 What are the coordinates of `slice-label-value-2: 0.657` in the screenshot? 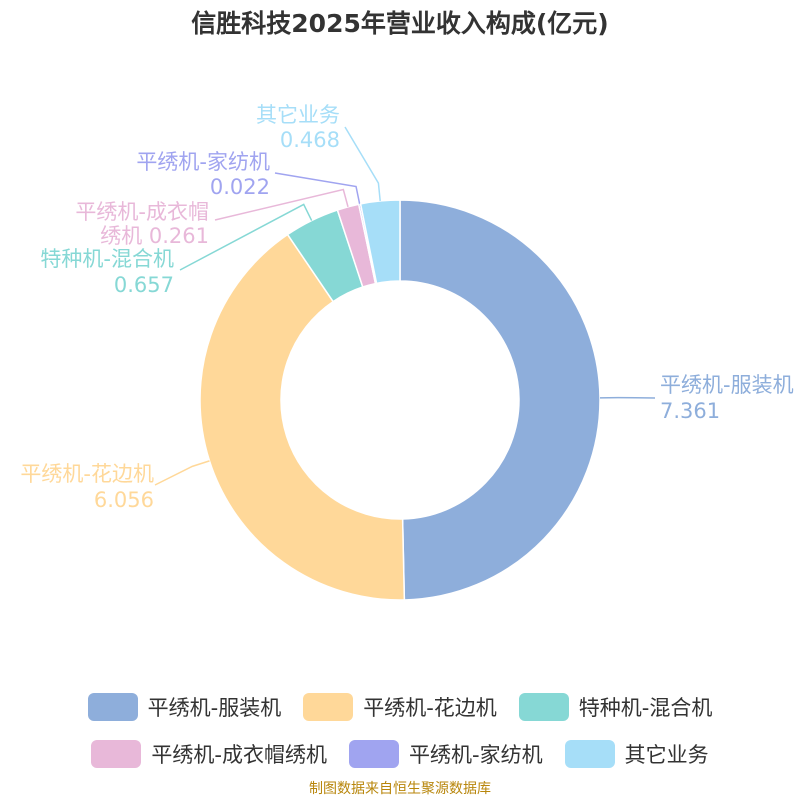 It's located at (144, 285).